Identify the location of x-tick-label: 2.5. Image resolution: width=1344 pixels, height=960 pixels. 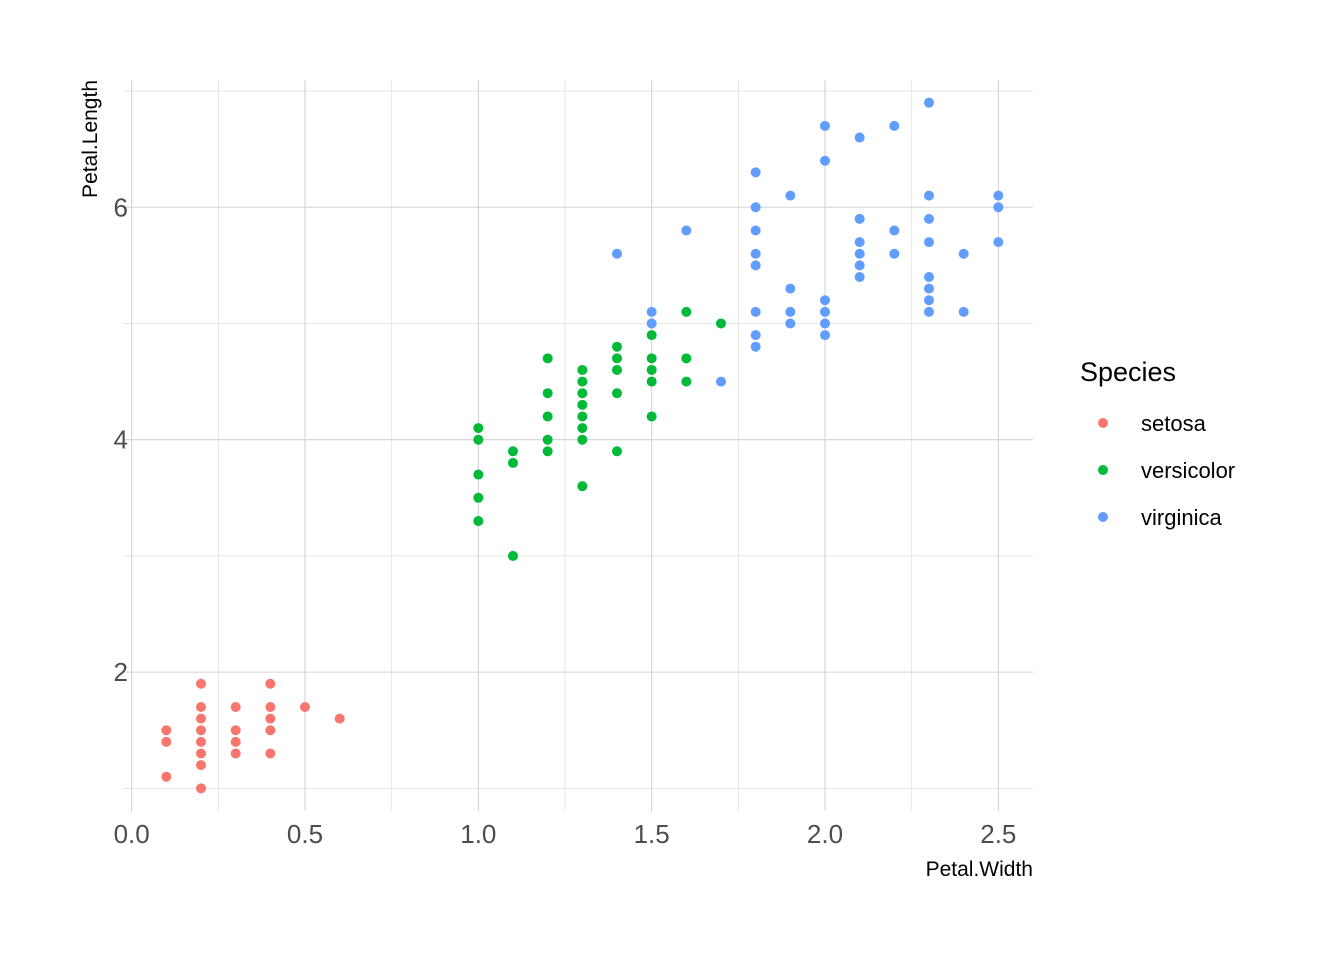
(998, 834).